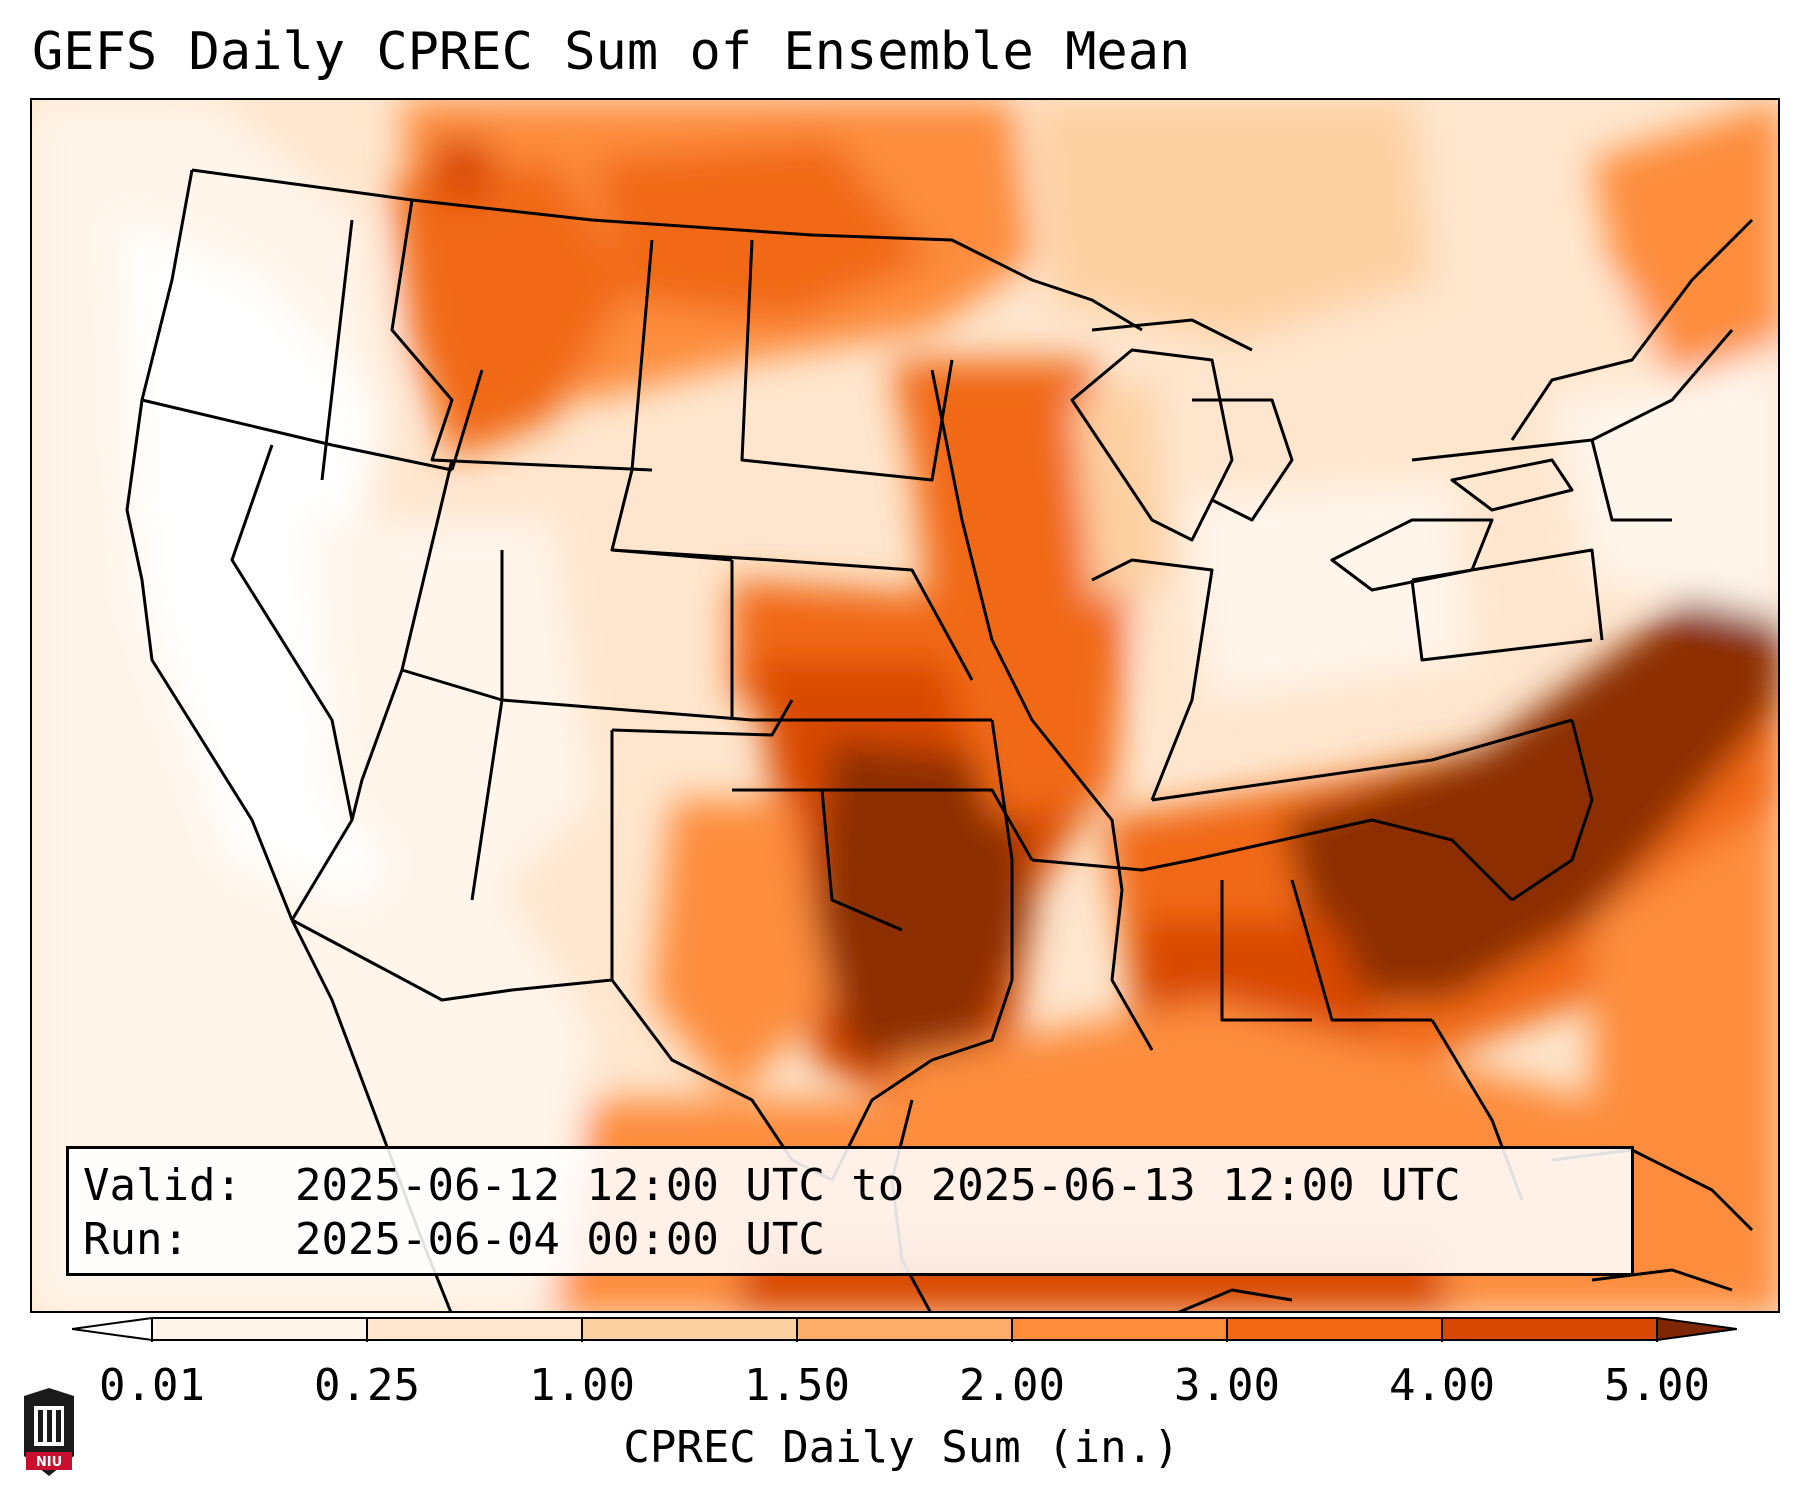 The width and height of the screenshot is (1803, 1500). What do you see at coordinates (797, 1385) in the screenshot?
I see `colorbar-tick-label: 1.50` at bounding box center [797, 1385].